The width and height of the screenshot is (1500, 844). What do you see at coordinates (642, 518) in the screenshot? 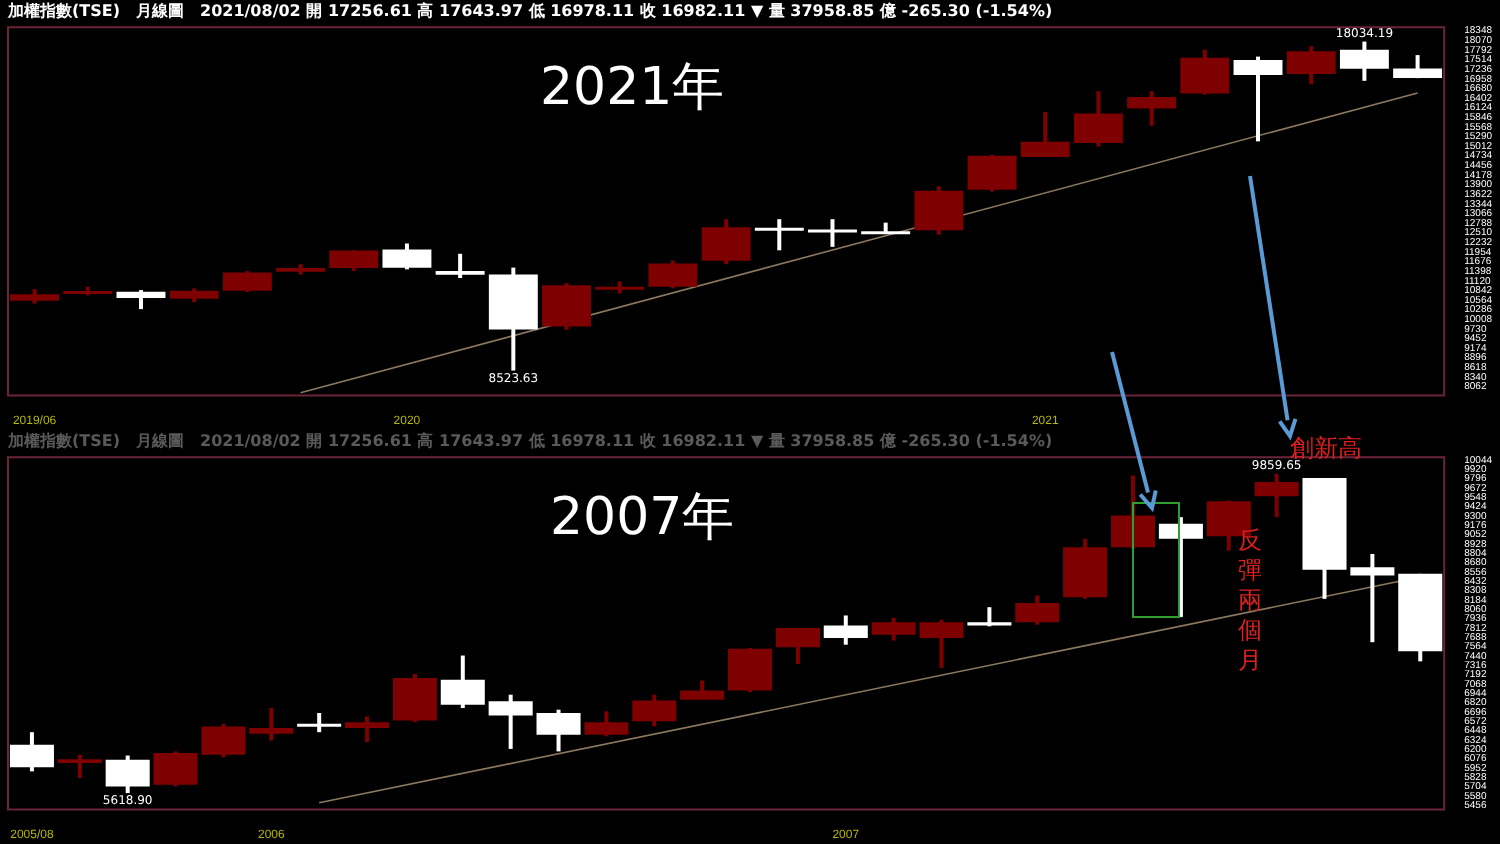
I see `annotation: 2007年` at bounding box center [642, 518].